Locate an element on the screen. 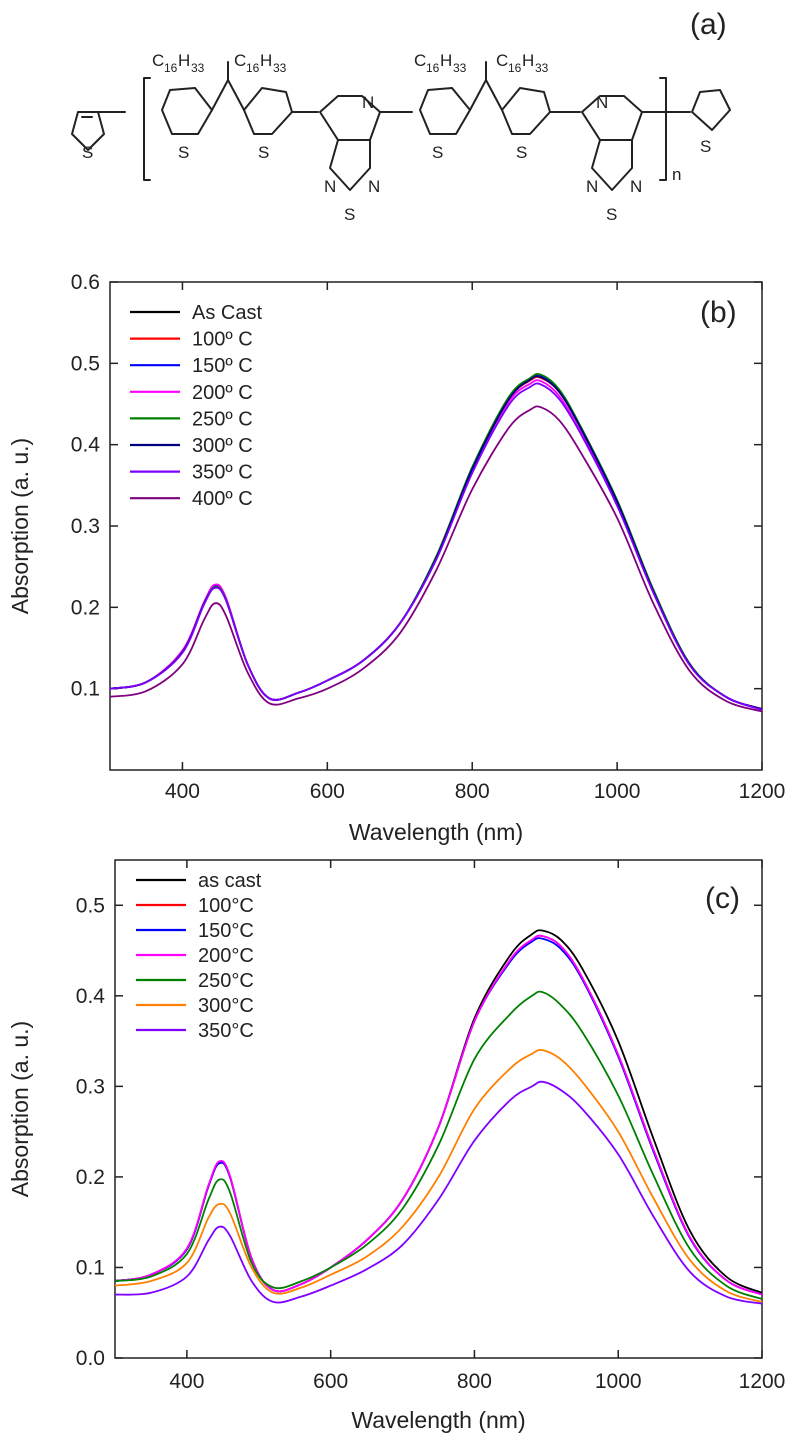 The height and width of the screenshot is (1451, 792). y-tick-label-b: 0.3 is located at coordinates (85, 526).